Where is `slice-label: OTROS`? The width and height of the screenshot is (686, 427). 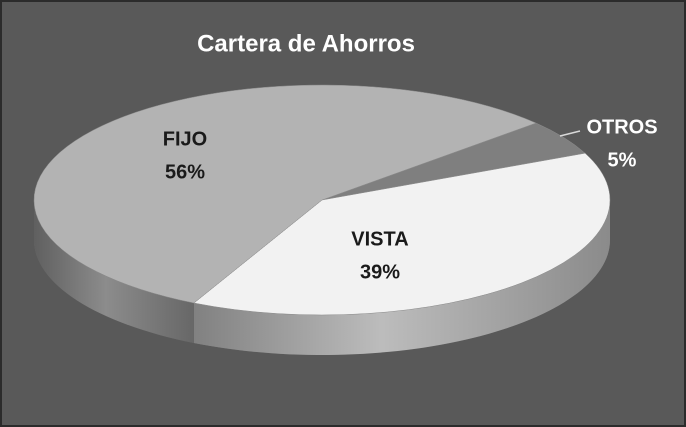 slice-label: OTROS is located at coordinates (621, 127).